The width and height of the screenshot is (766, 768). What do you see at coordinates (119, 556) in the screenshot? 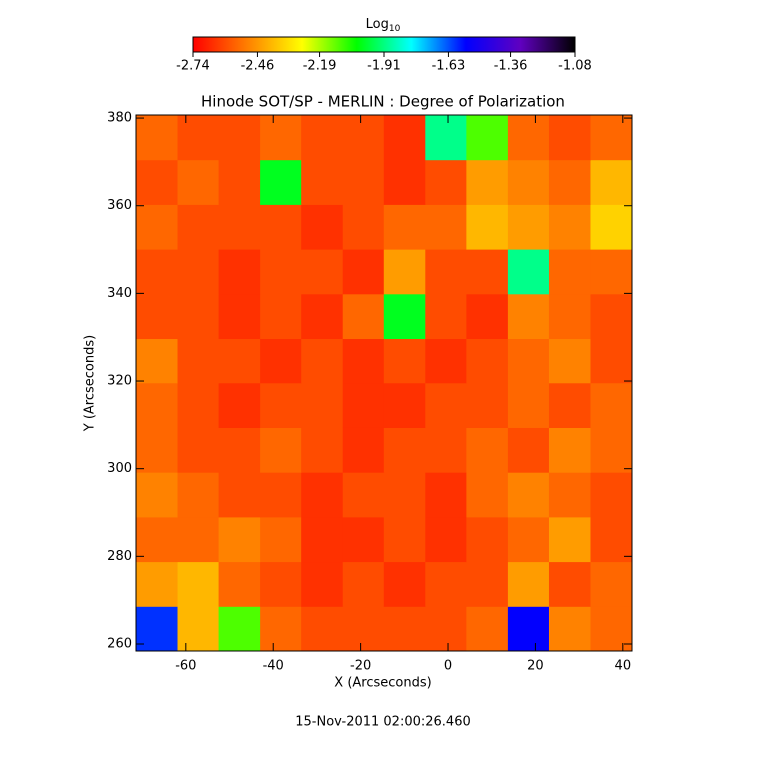
I see `y-tick-label: 280` at bounding box center [119, 556].